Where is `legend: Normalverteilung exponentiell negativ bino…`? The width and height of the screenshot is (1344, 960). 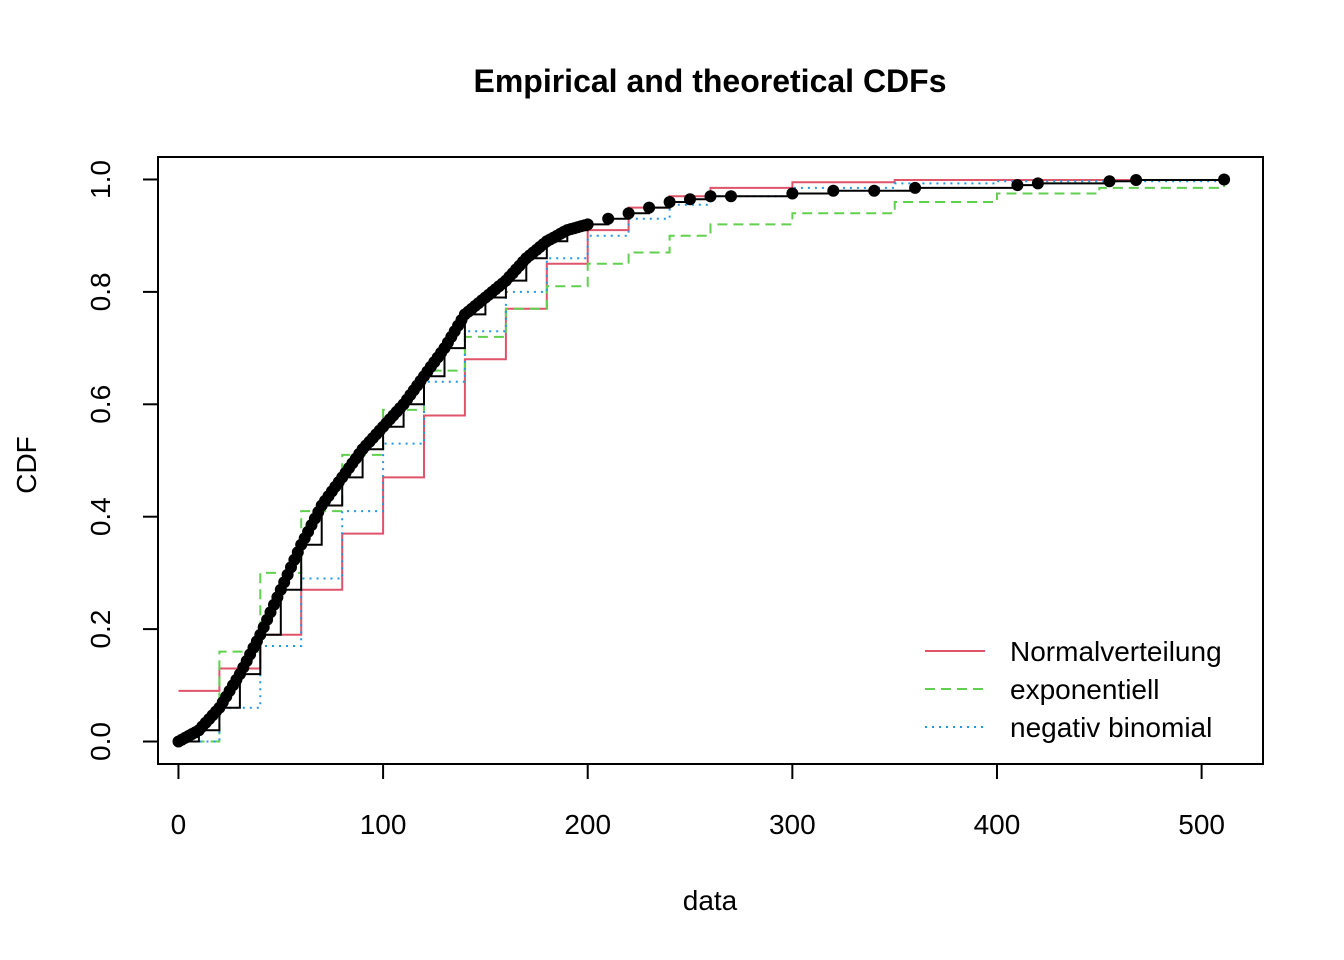 legend: Normalverteilung exponentiell negativ bino… is located at coordinates (1073, 689).